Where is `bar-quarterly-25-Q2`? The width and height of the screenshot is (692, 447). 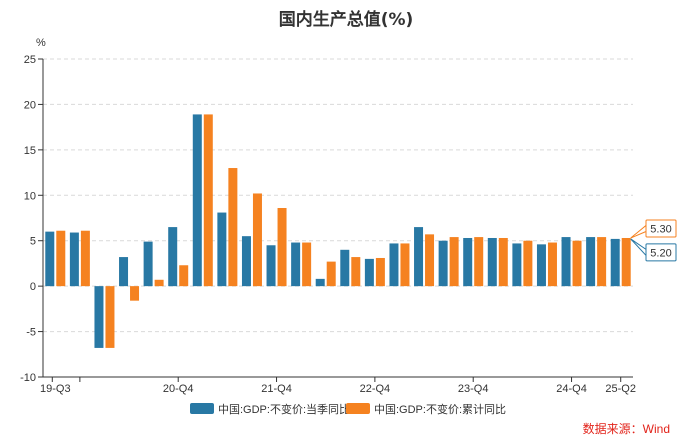 bar-quarterly-25-Q2 is located at coordinates (615, 262).